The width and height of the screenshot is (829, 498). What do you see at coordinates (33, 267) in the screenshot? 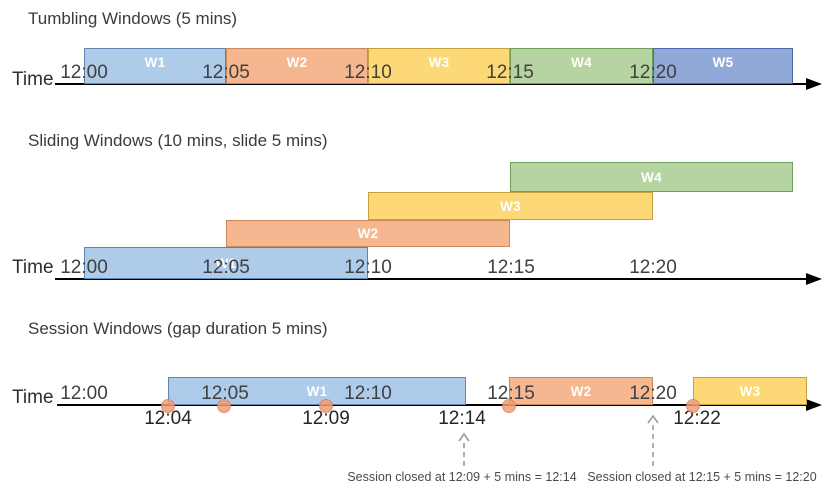
I see `sliding-axis-label: Time` at bounding box center [33, 267].